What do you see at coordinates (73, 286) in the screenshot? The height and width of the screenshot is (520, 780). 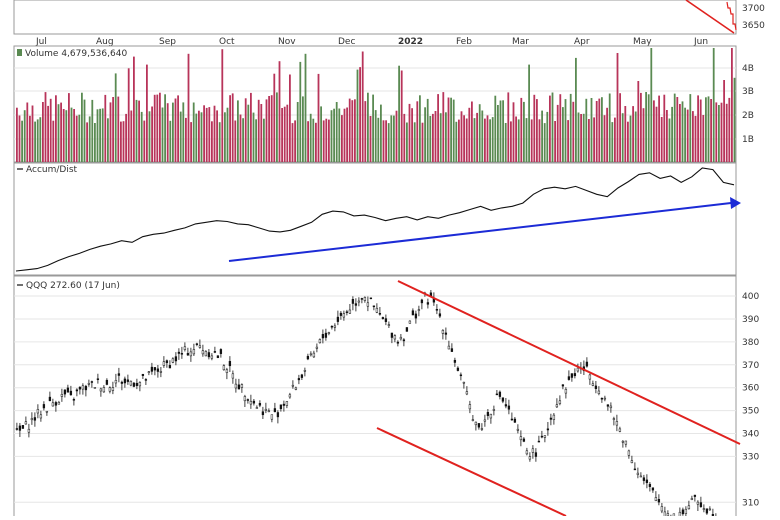 I see `price-label: QQQ 272.60 (17 Jun)` at bounding box center [73, 286].